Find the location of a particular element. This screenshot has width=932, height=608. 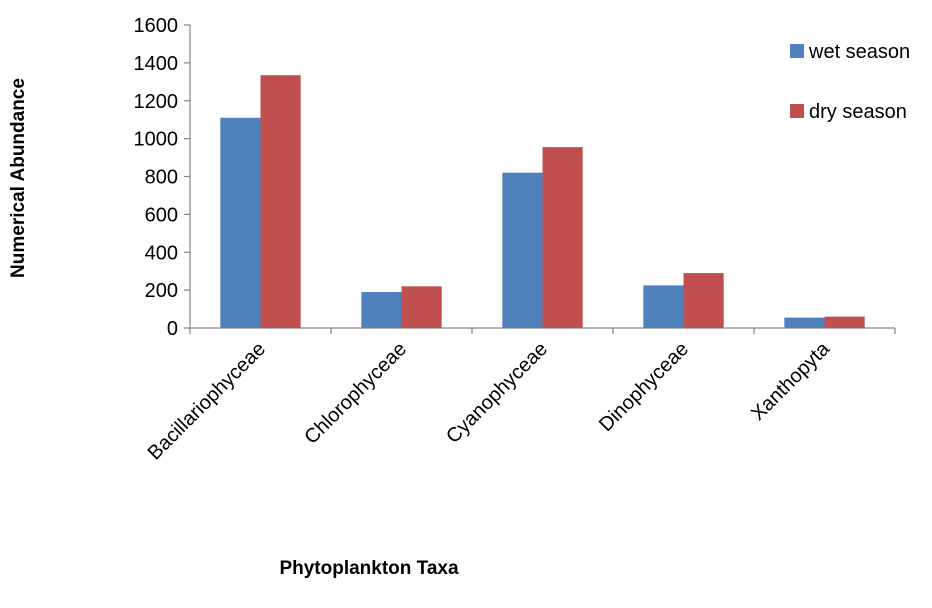

y-tick-label: 1400 is located at coordinates (156, 64).